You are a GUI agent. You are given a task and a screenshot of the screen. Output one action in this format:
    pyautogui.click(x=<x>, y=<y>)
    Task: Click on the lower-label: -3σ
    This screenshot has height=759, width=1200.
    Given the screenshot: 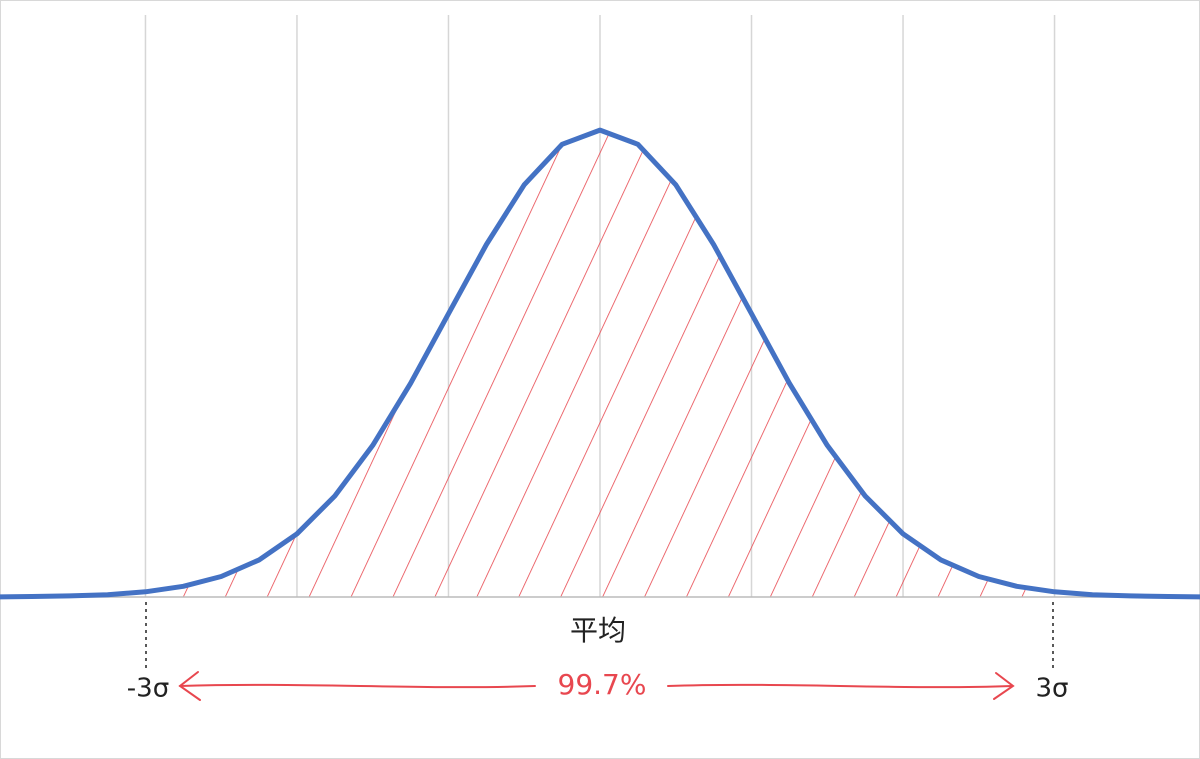 What is the action you would take?
    pyautogui.click(x=148, y=689)
    